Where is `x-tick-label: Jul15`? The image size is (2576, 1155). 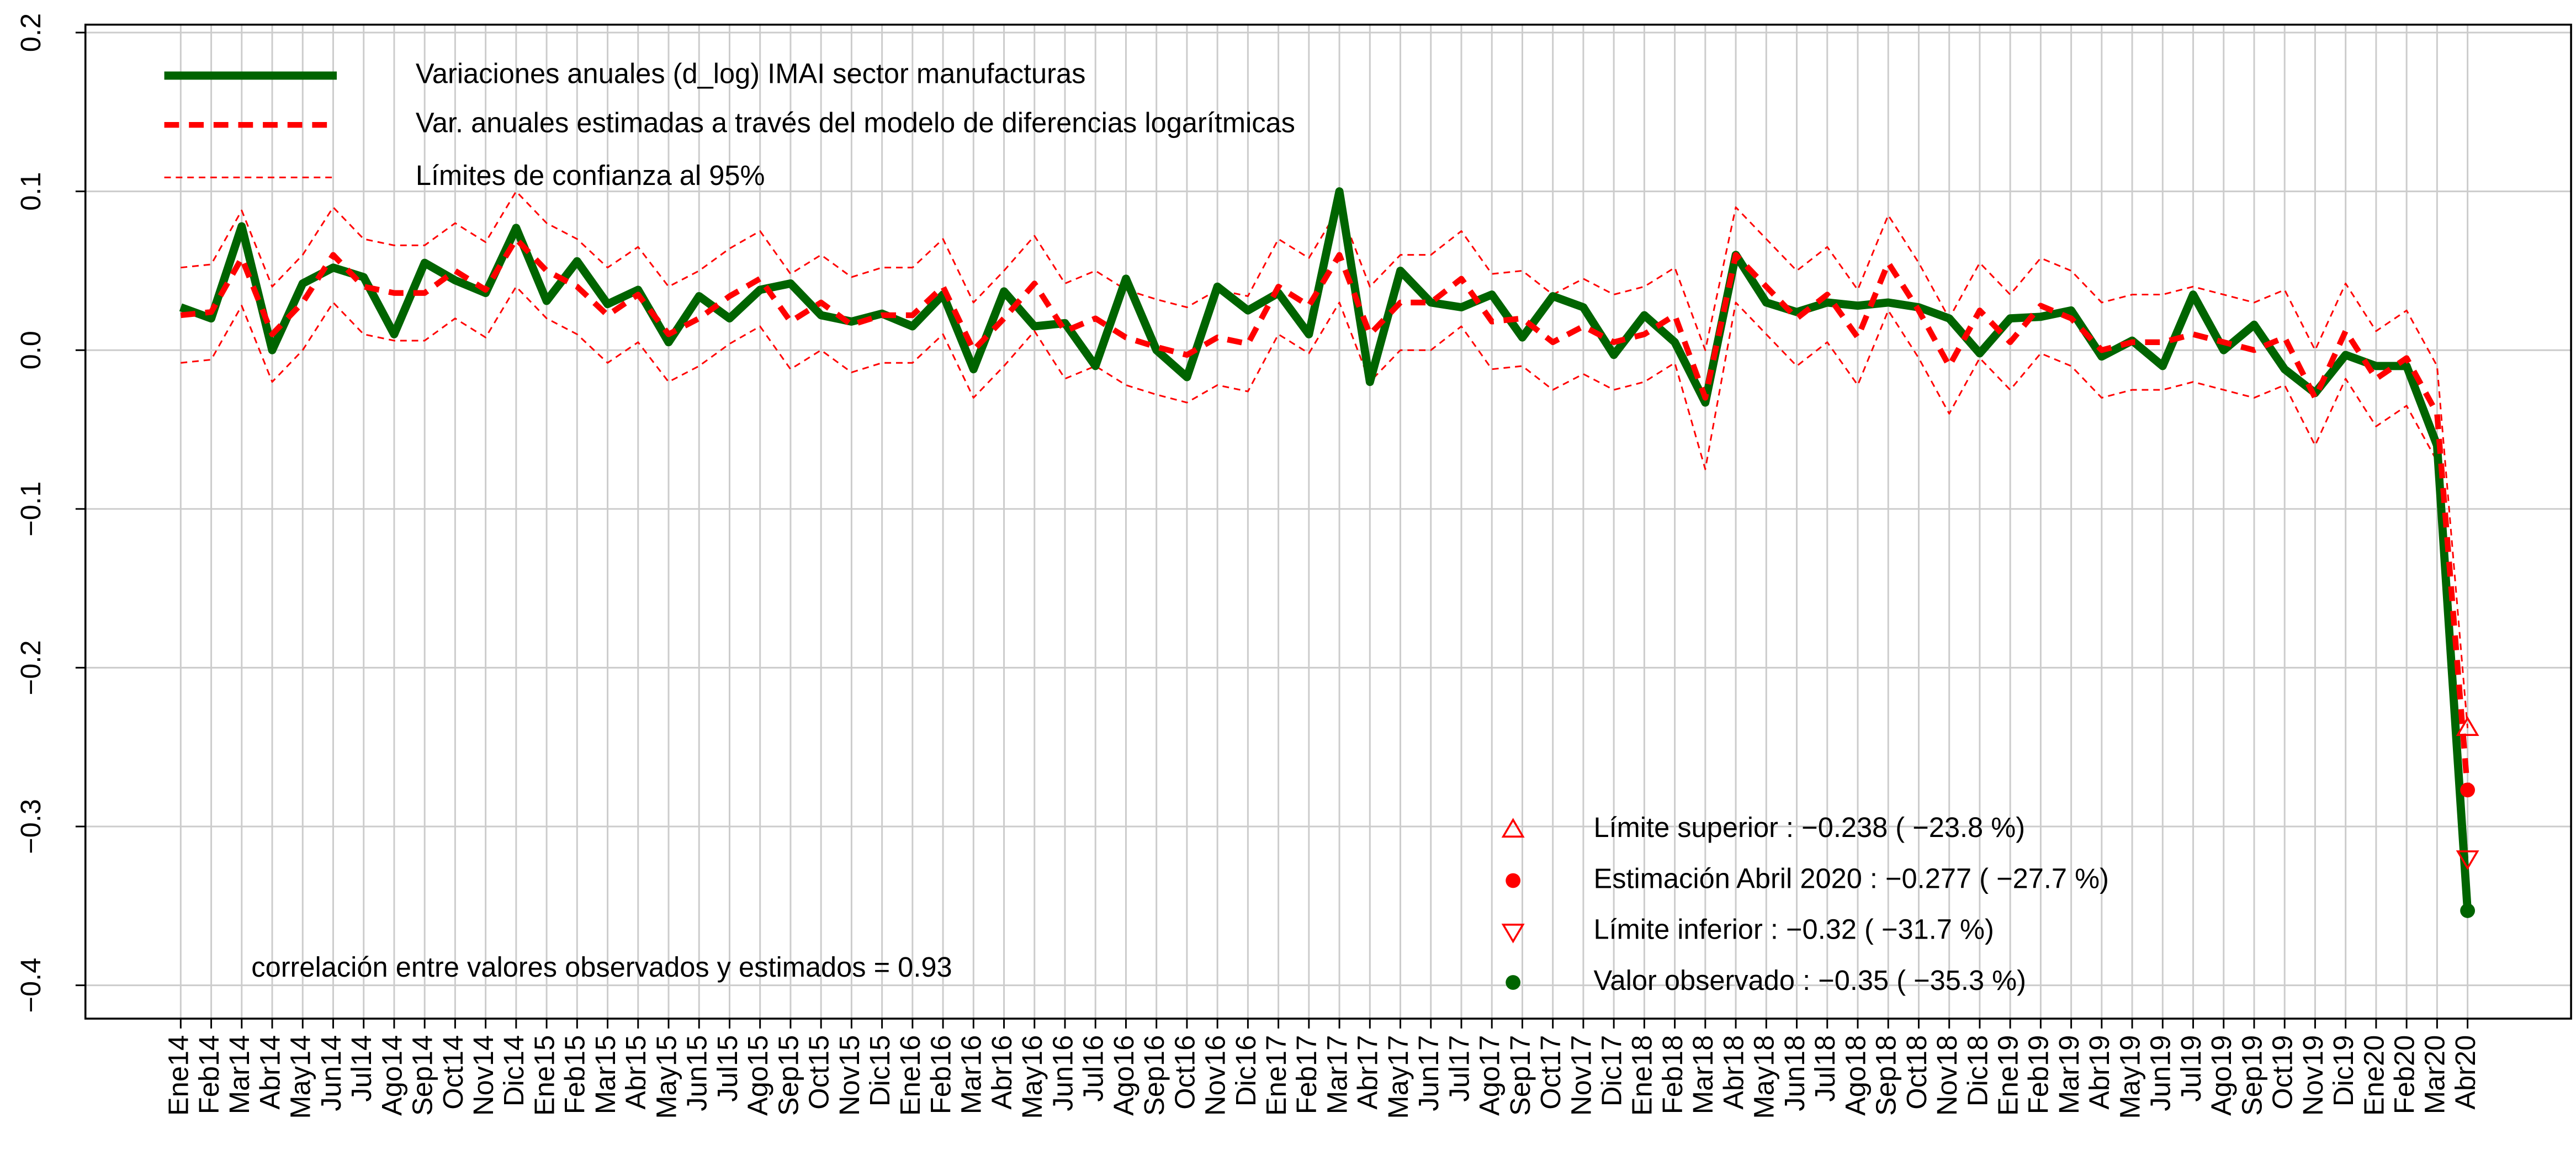 x-tick-label: Jul15 is located at coordinates (727, 1068).